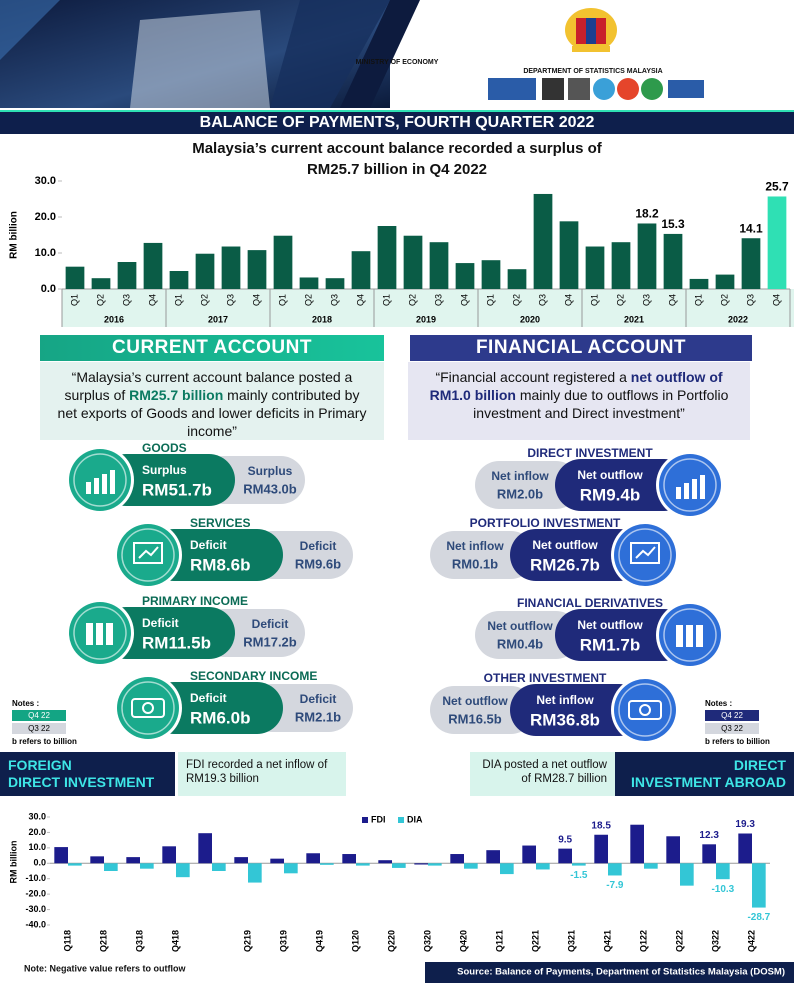 The height and width of the screenshot is (983, 794). I want to click on value-label: -28.7, so click(758, 917).